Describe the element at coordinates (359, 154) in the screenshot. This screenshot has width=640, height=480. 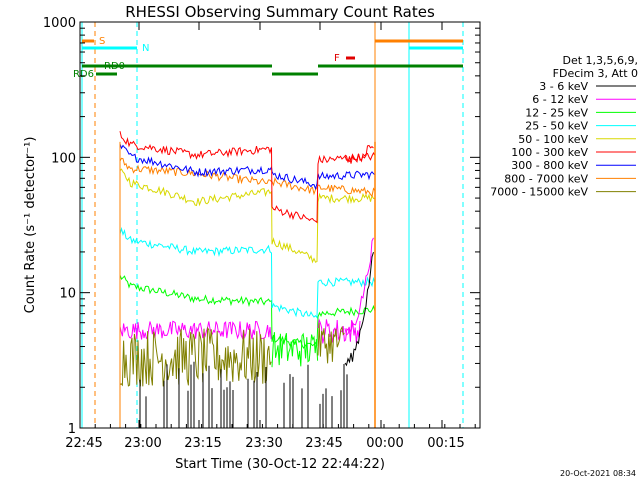
I see `series-tail-red` at that location.